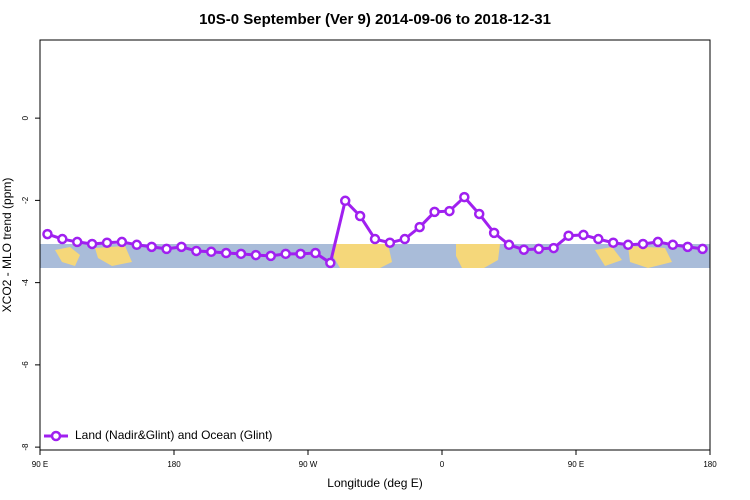 The width and height of the screenshot is (750, 500). I want to click on x-tick-label: 90 W, so click(308, 464).